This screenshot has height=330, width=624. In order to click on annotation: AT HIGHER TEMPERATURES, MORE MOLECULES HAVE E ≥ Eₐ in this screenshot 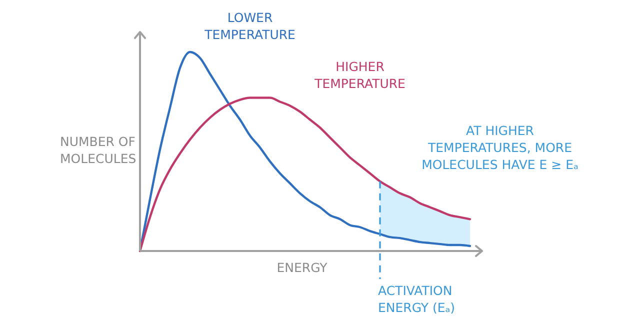, I will do `click(500, 147)`.